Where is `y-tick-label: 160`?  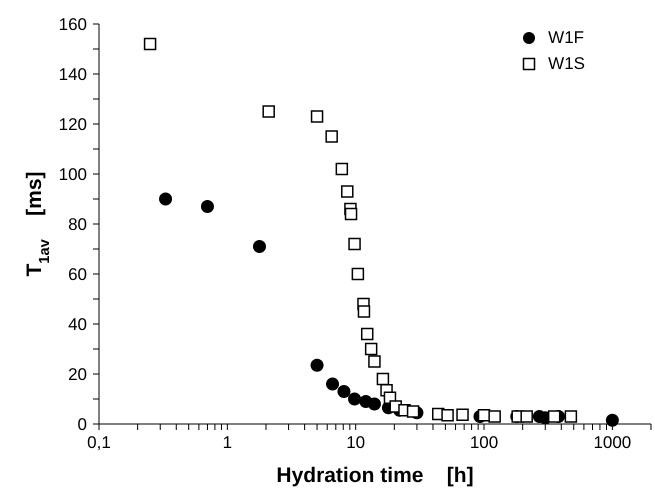 y-tick-label: 160 is located at coordinates (72, 24).